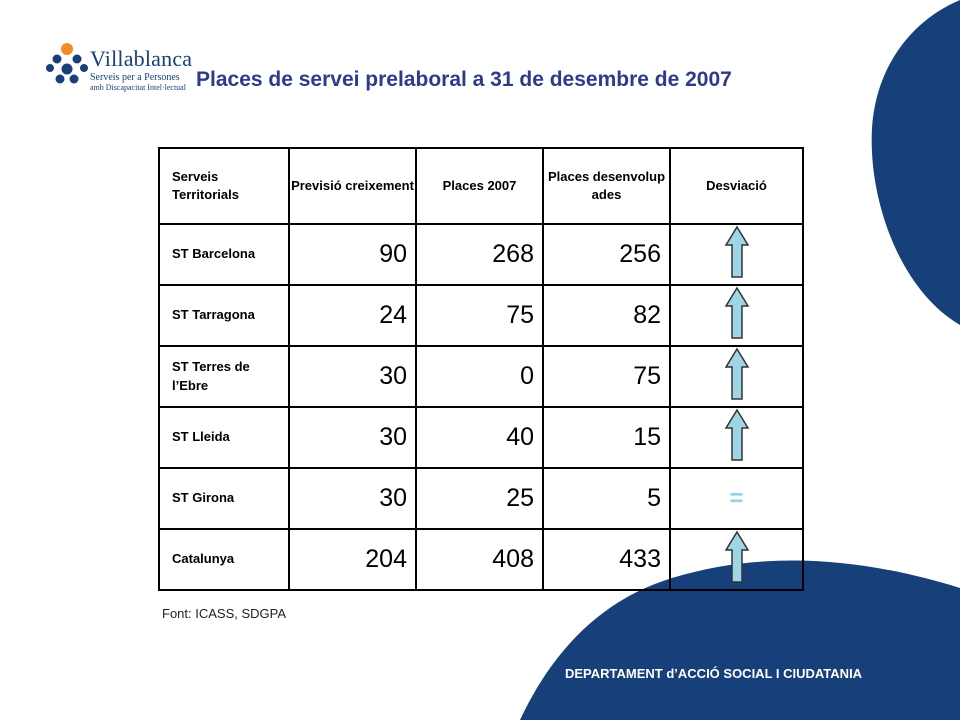 This screenshot has width=960, height=720. What do you see at coordinates (606, 254) in the screenshot?
I see `cell-desenvolupades: 256` at bounding box center [606, 254].